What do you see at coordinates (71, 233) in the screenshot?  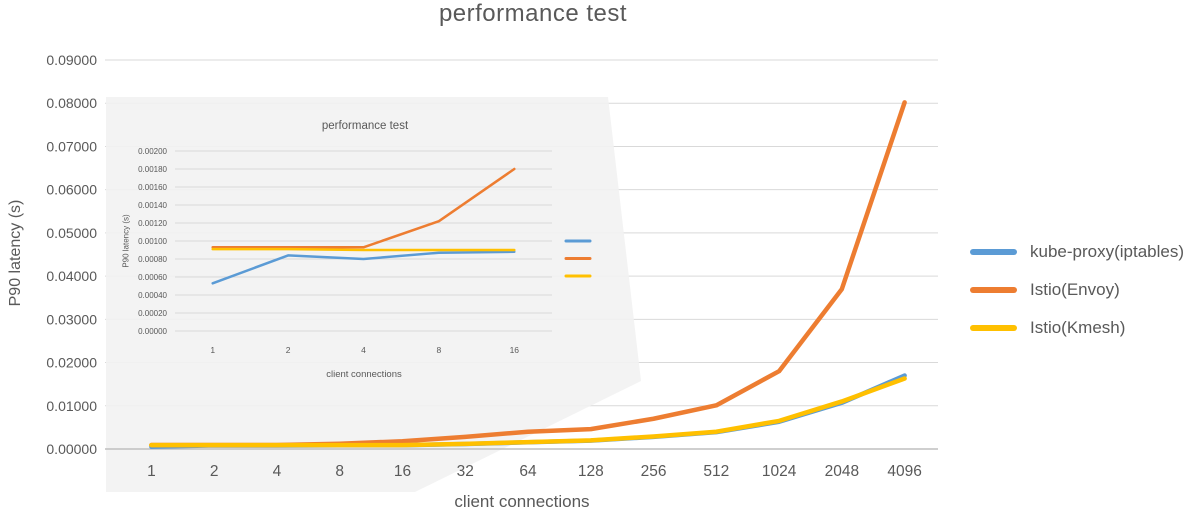 I see `y-tick-label: 0.05000` at bounding box center [71, 233].